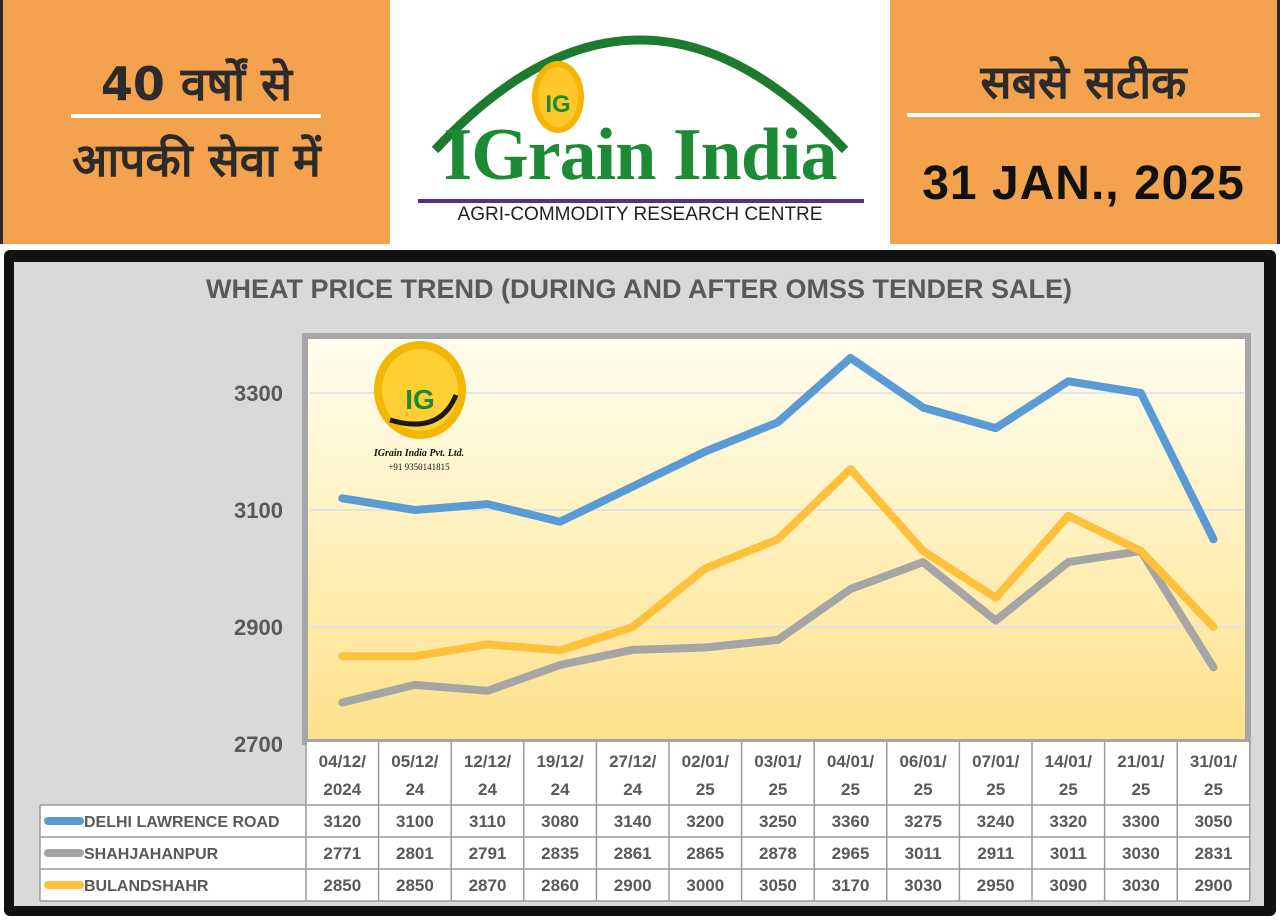 The width and height of the screenshot is (1280, 920). Describe the element at coordinates (343, 761) in the screenshot. I see `table-date-label: 04/12/` at that location.